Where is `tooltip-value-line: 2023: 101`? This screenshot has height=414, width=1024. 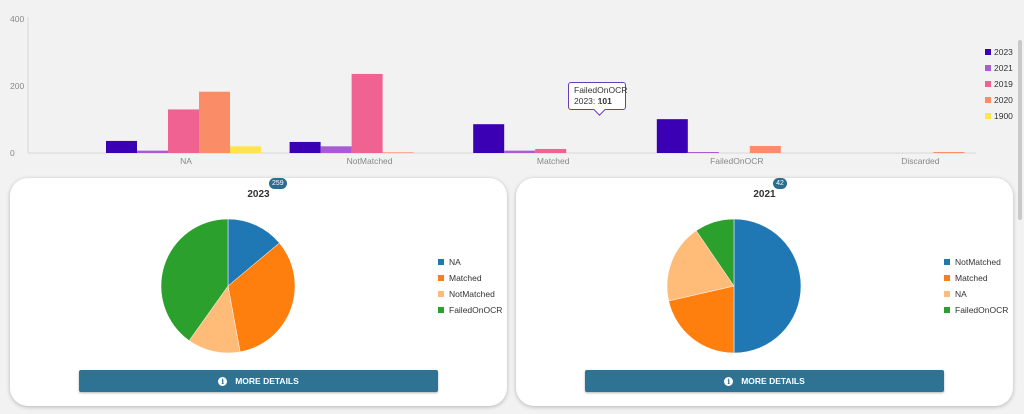 tooltip-value-line: 2023: 101 is located at coordinates (593, 101).